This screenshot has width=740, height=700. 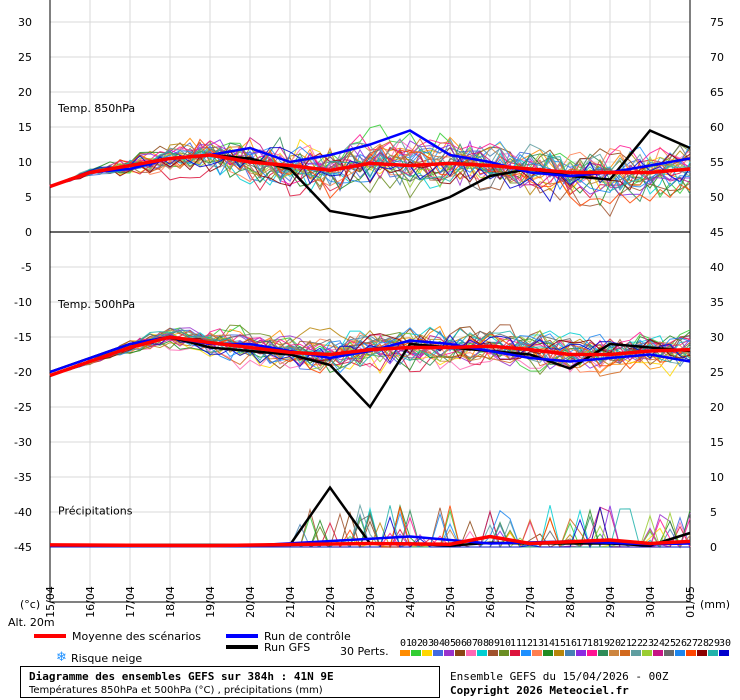 I want to click on legend-control-label: Run de contrôle, so click(x=307, y=636).